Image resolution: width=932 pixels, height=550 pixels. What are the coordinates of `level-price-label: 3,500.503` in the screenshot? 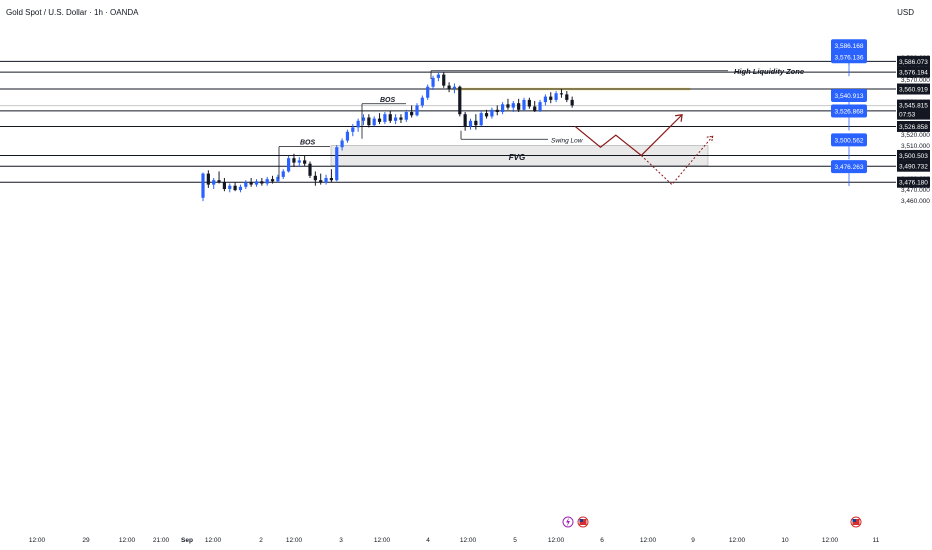 It's located at (913, 156).